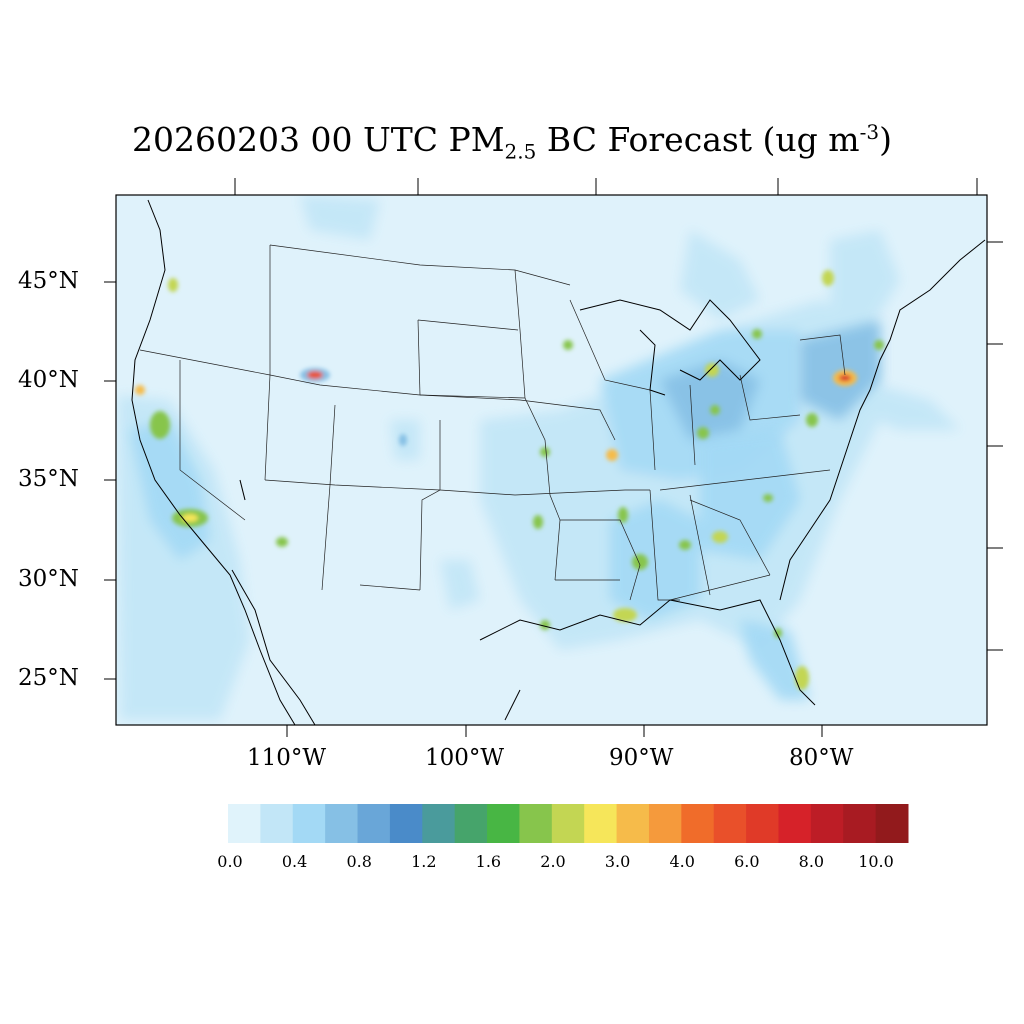  Describe the element at coordinates (488, 861) in the screenshot. I see `colorbar-tick-label: 1.6` at that location.